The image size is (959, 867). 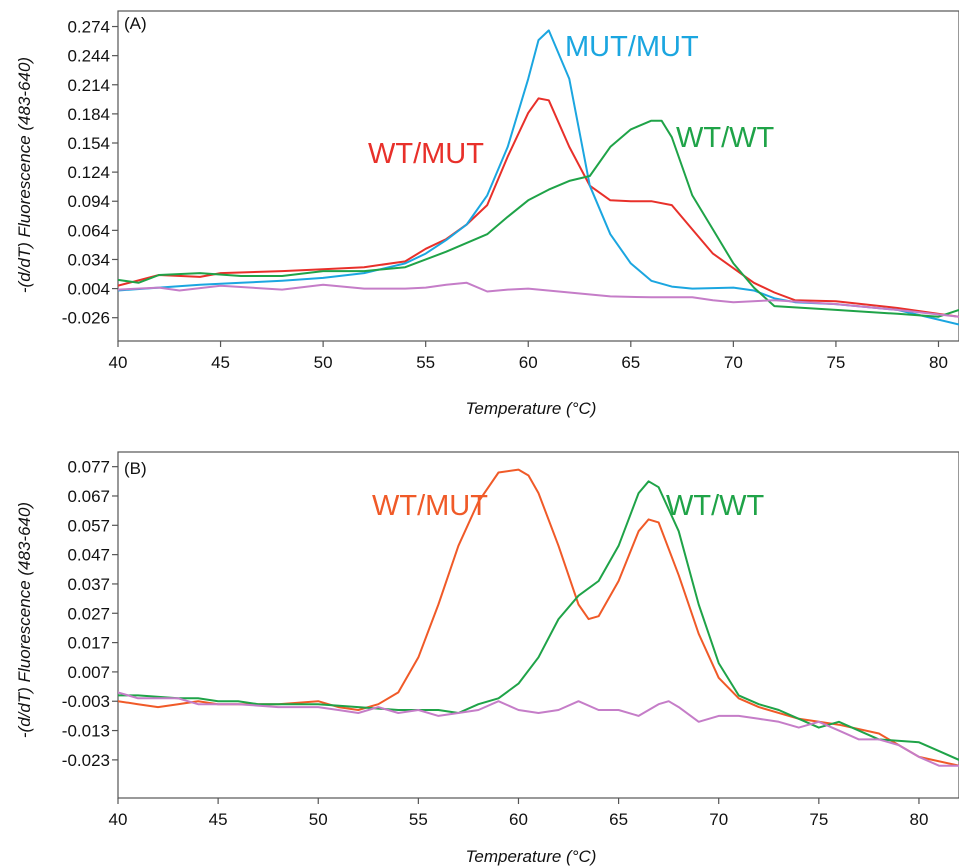 What do you see at coordinates (86, 701) in the screenshot?
I see `panel-b-y-tick-label: -0.003` at bounding box center [86, 701].